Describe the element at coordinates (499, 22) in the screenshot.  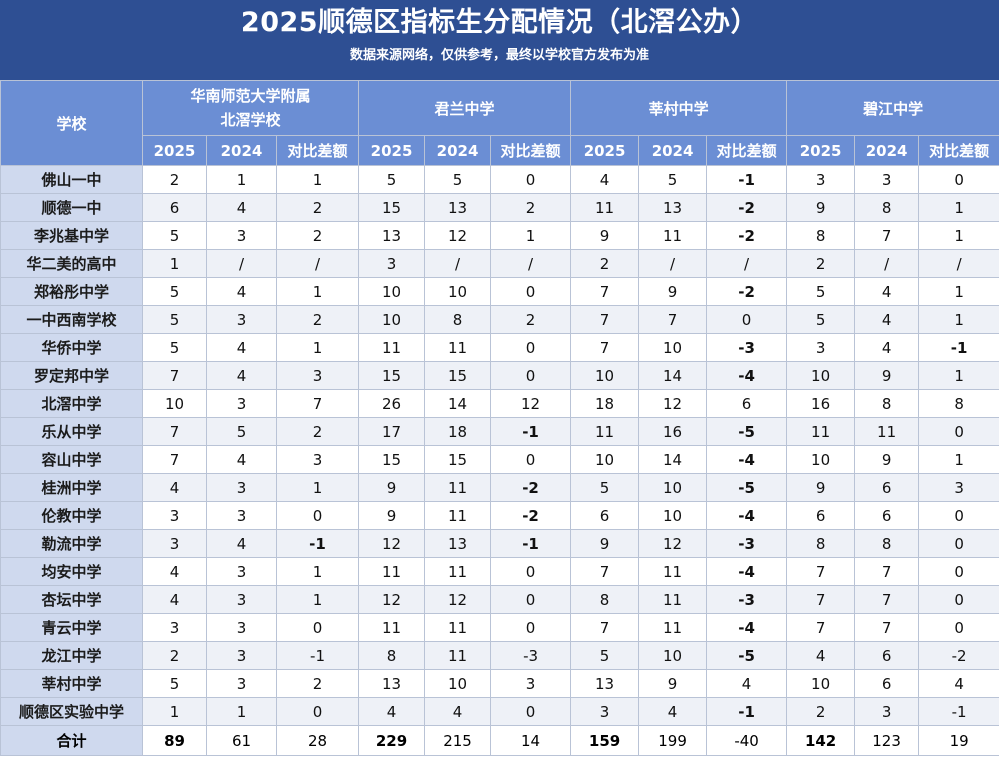
I see `page-title: 2025顺德区指标生分配情况（北滘公办）` at that location.